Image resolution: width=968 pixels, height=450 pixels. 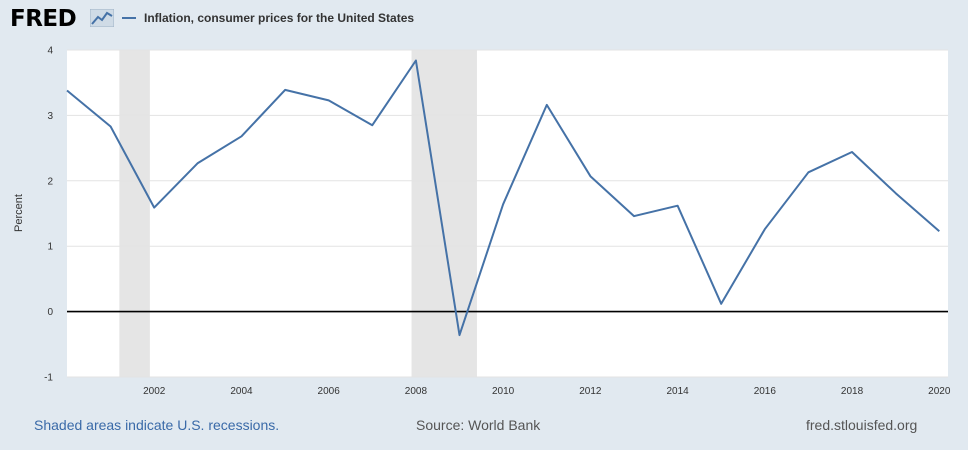 I want to click on y-tick-label: 0, so click(x=50, y=312).